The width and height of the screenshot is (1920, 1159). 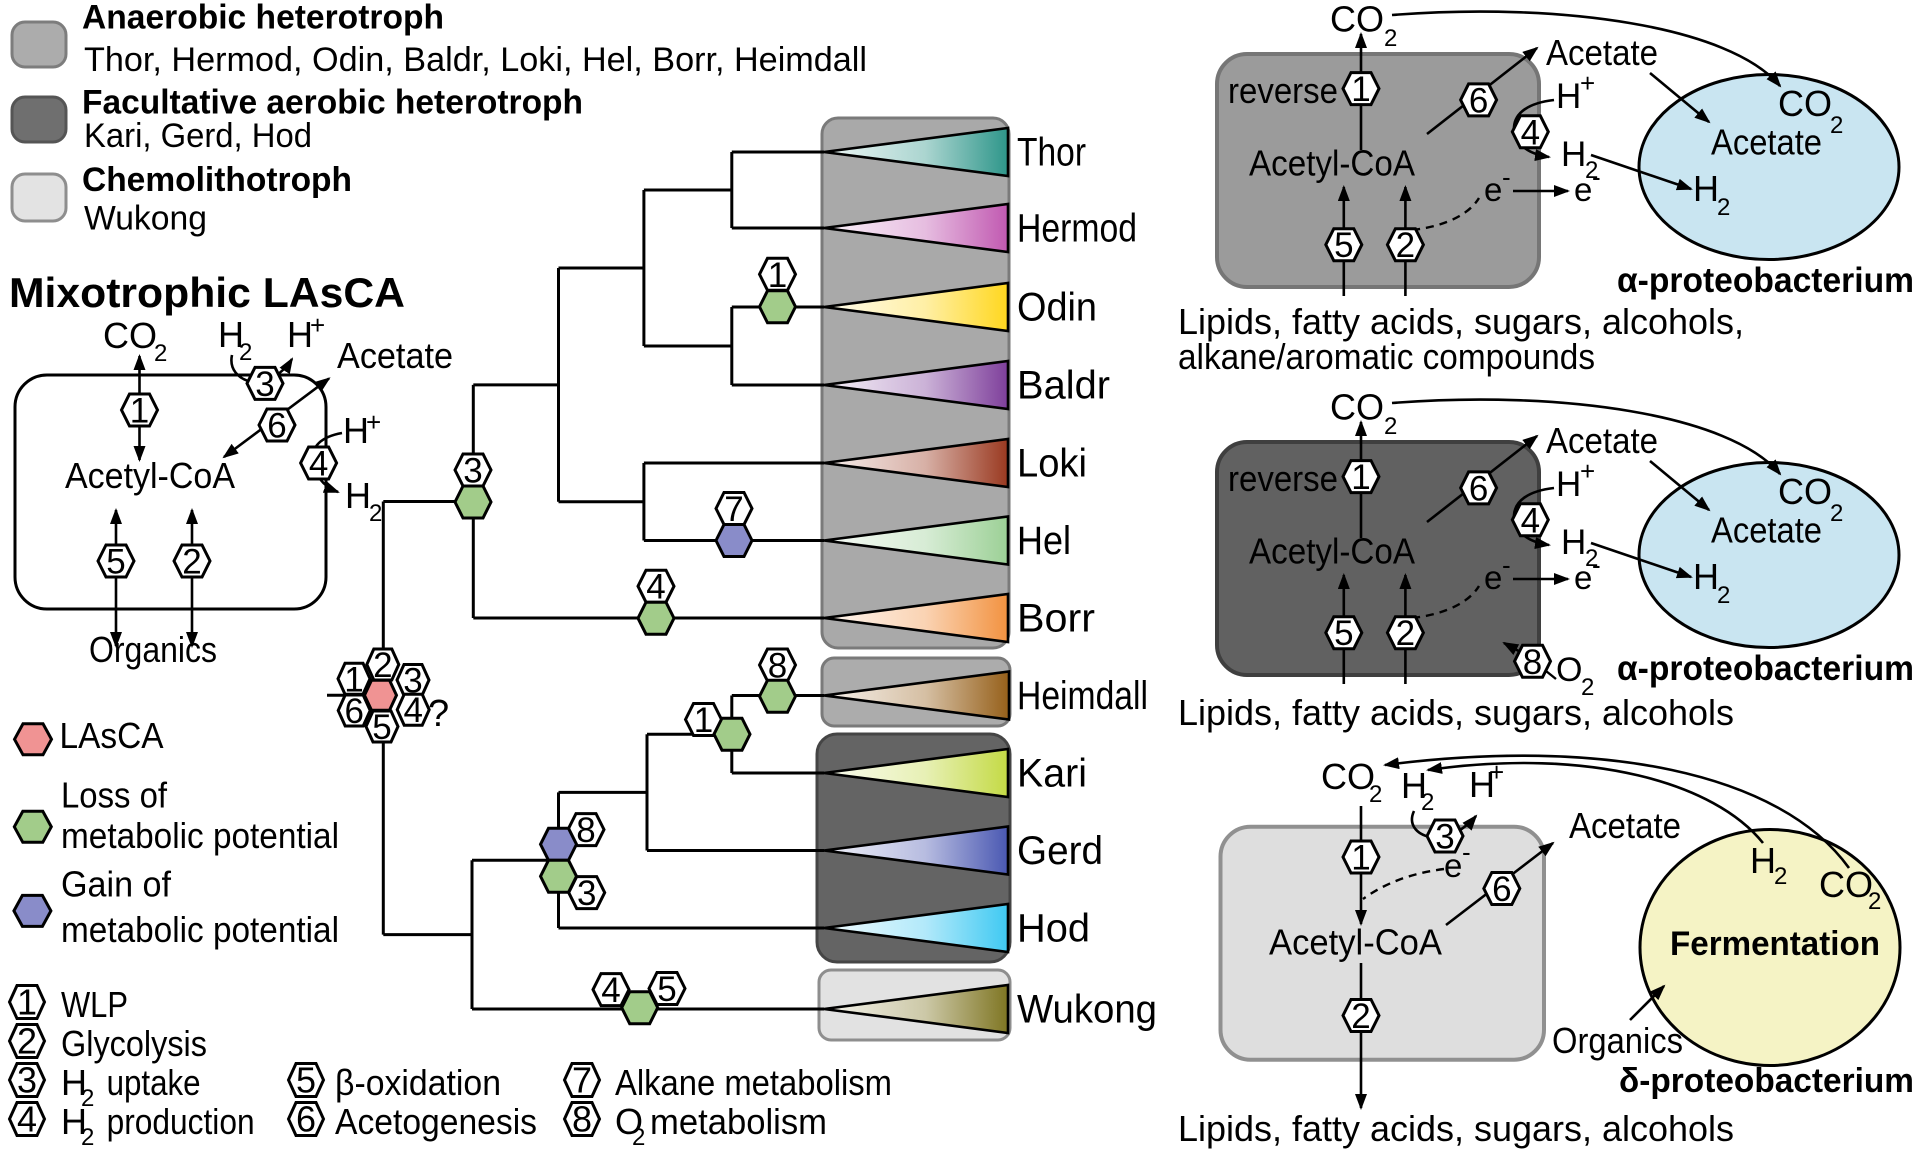 I want to click on svg-text: Thor, so click(x=1051, y=153).